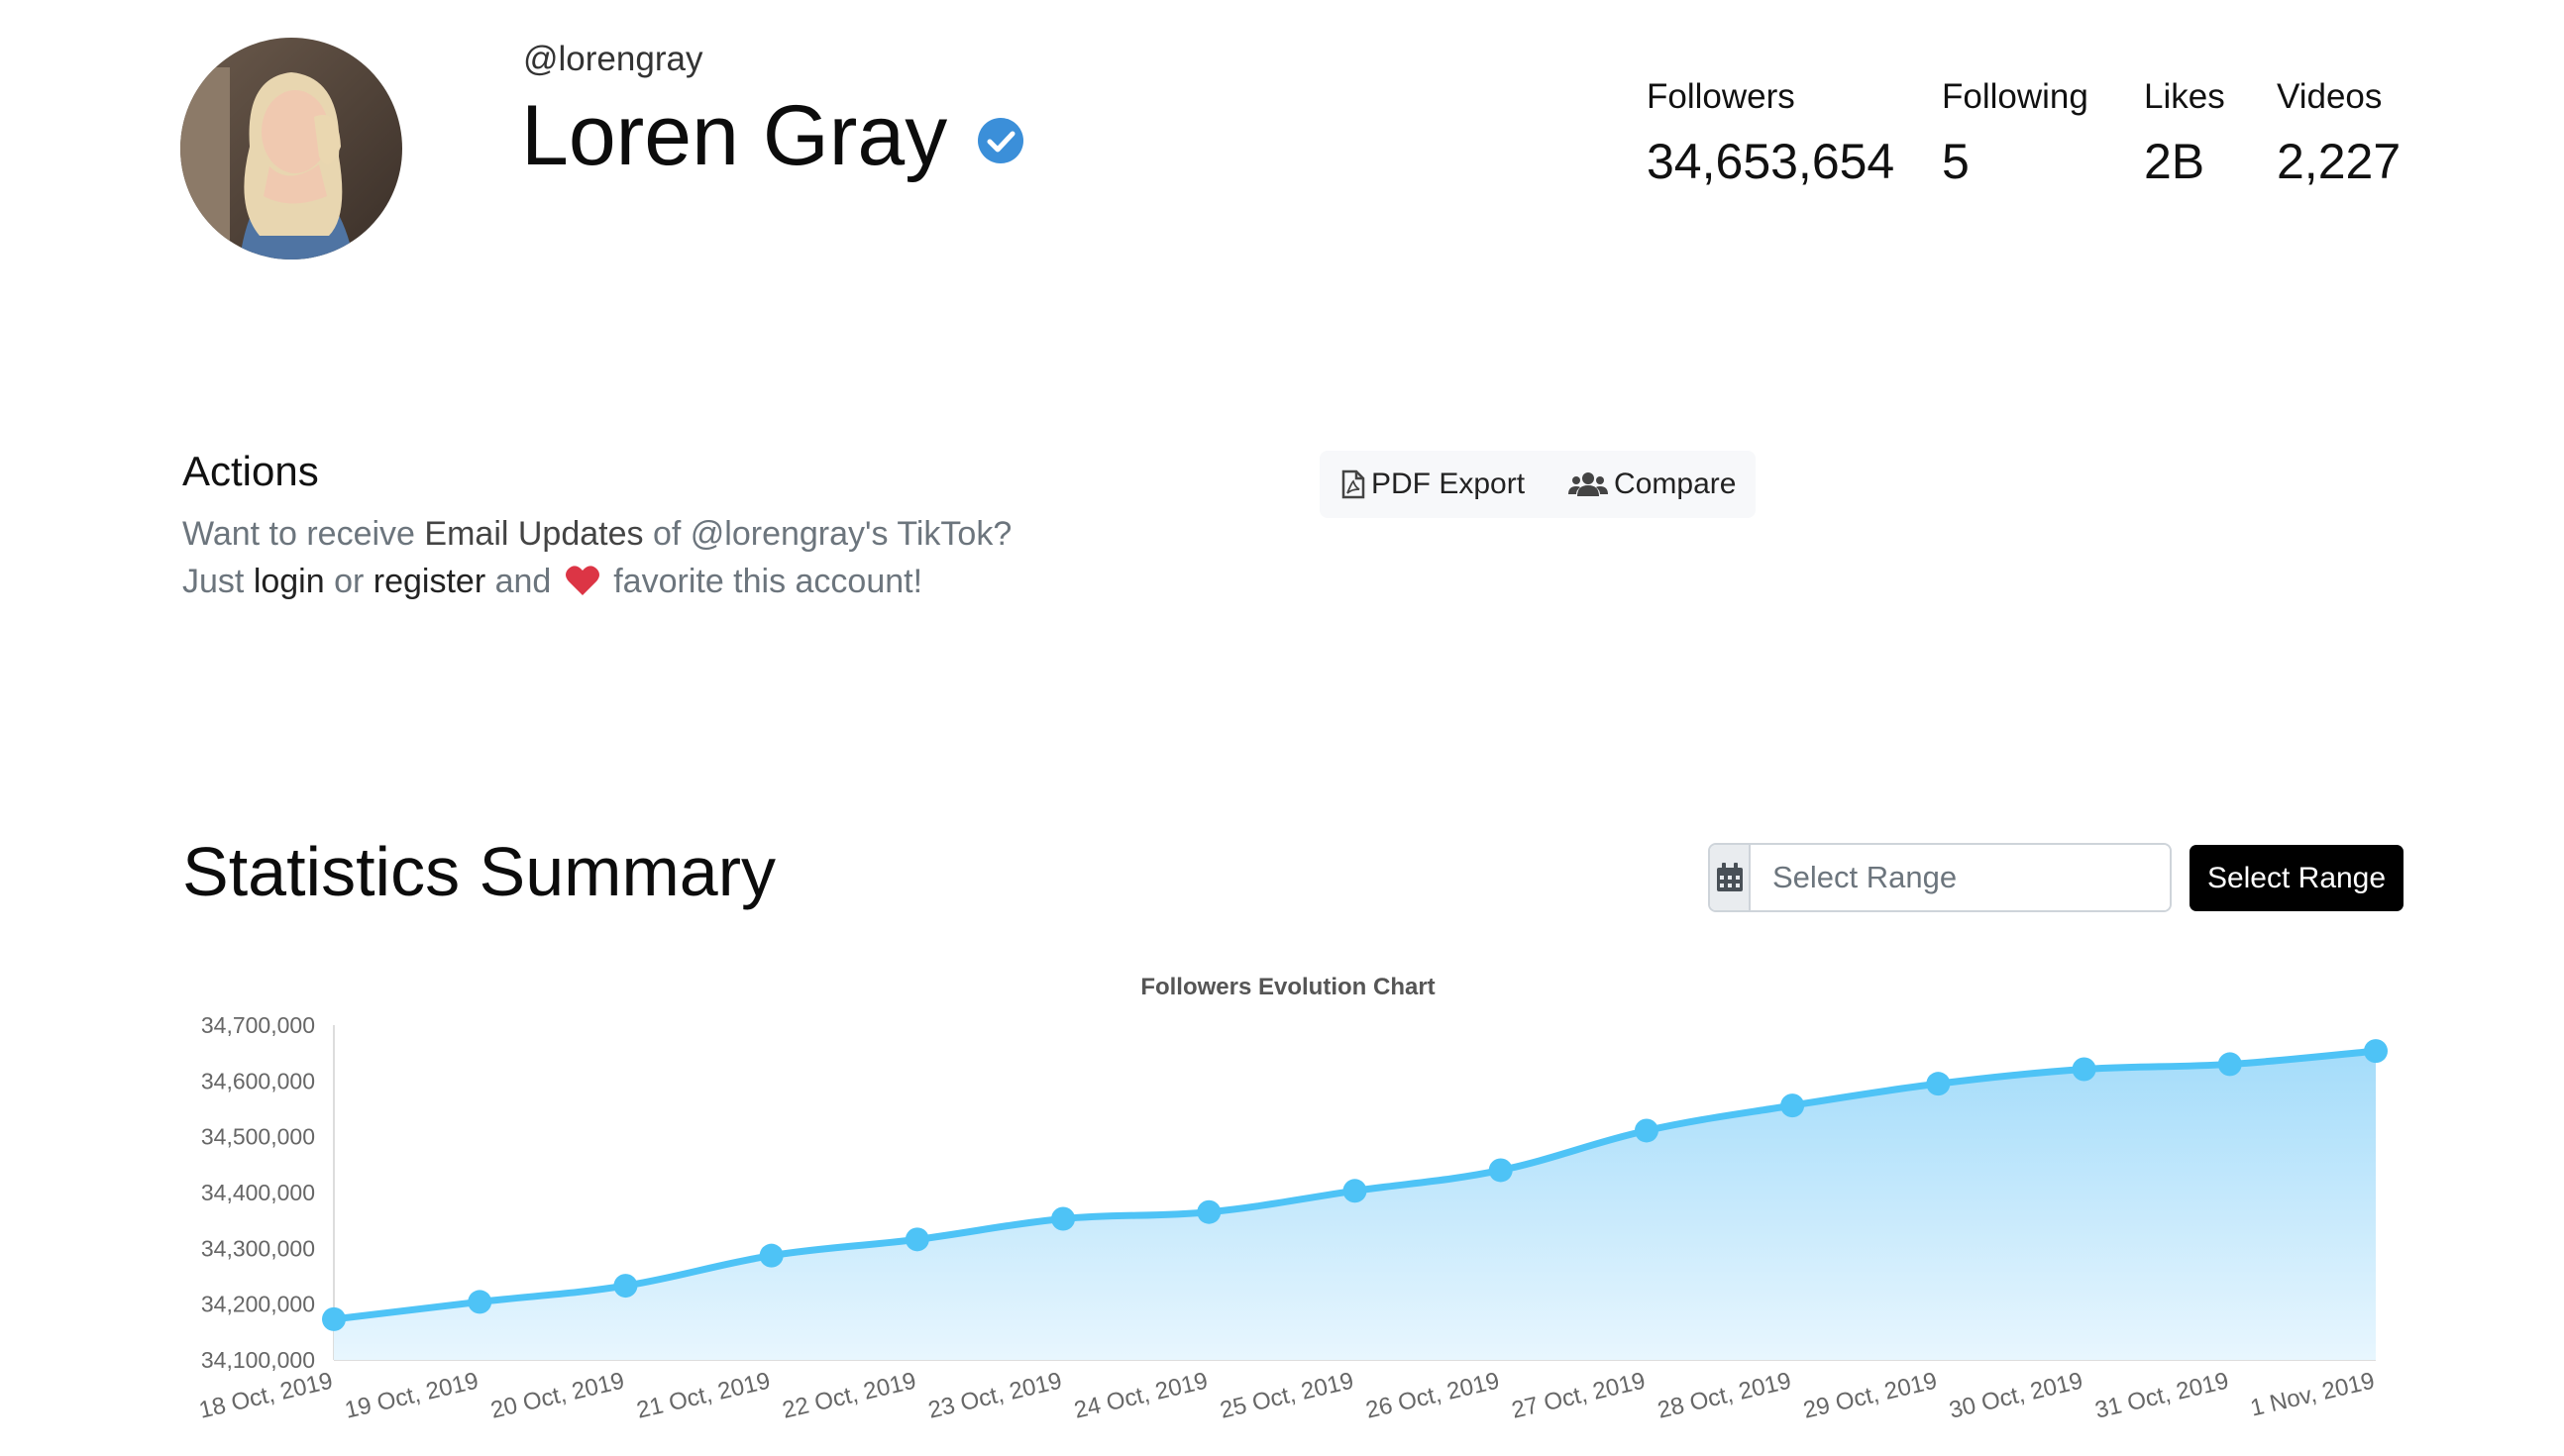 This screenshot has width=2564, height=1456. Describe the element at coordinates (429, 581) in the screenshot. I see `register-link: register` at that location.